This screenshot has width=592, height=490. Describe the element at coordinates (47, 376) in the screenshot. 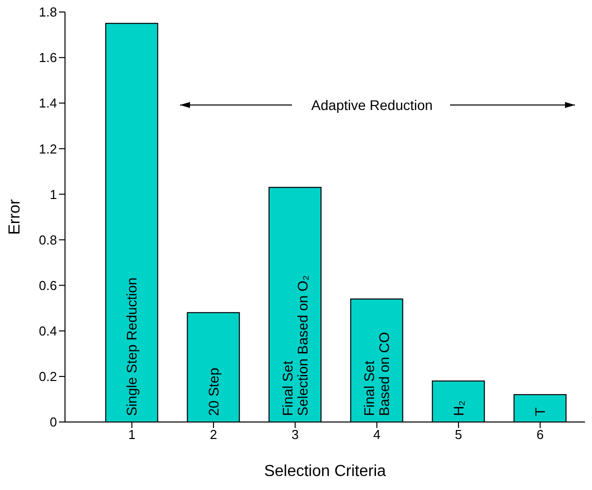

I see `y-tick-label: 0.2` at that location.